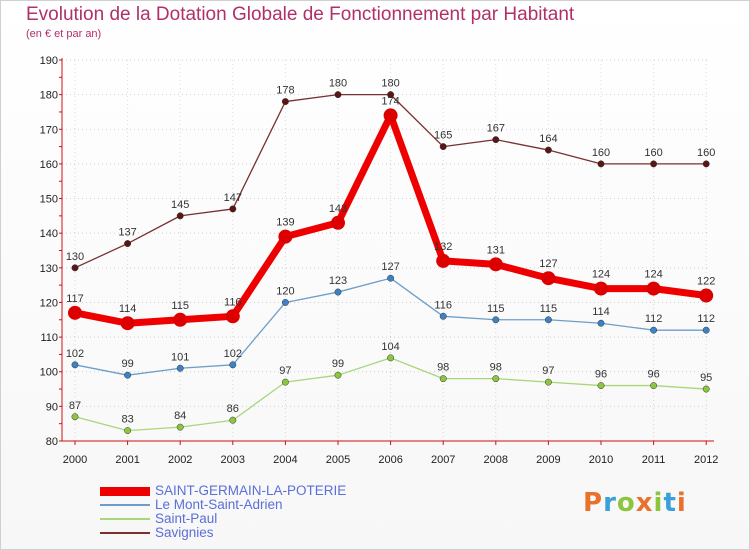 Image resolution: width=750 pixels, height=550 pixels. I want to click on chart-subtitle: (en € et par an), so click(64, 34).